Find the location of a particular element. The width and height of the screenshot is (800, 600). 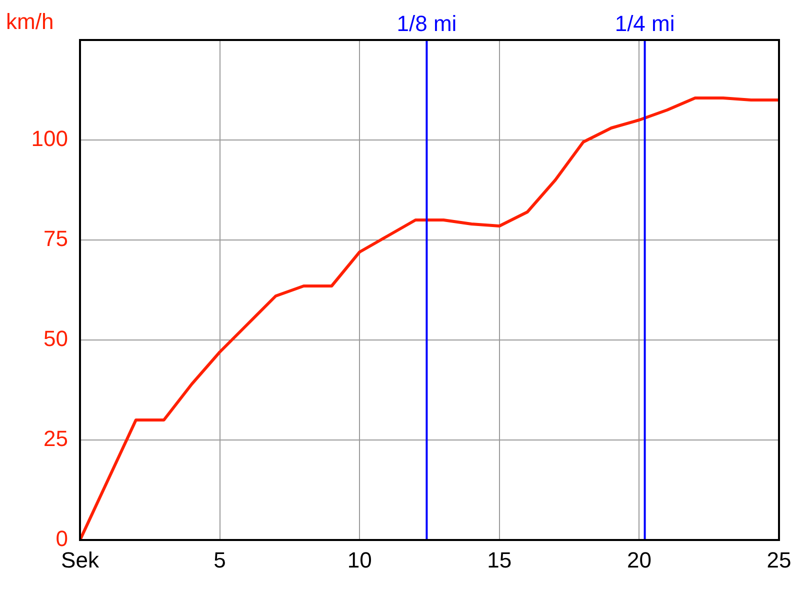

x-tick-label: 10 is located at coordinates (359, 559).